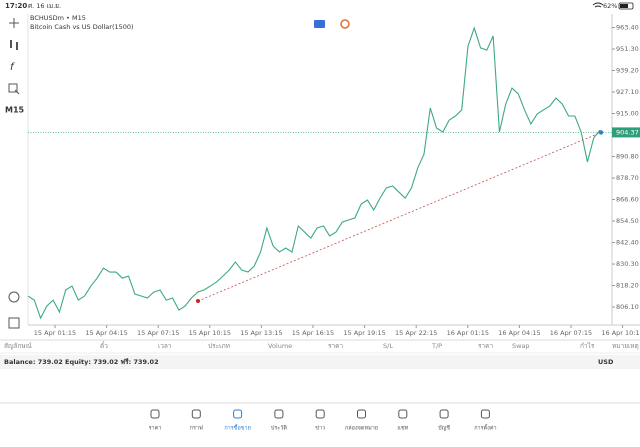 The image size is (640, 447). I want to click on chart-symbol: BCHUSDm • M15, so click(58, 18).